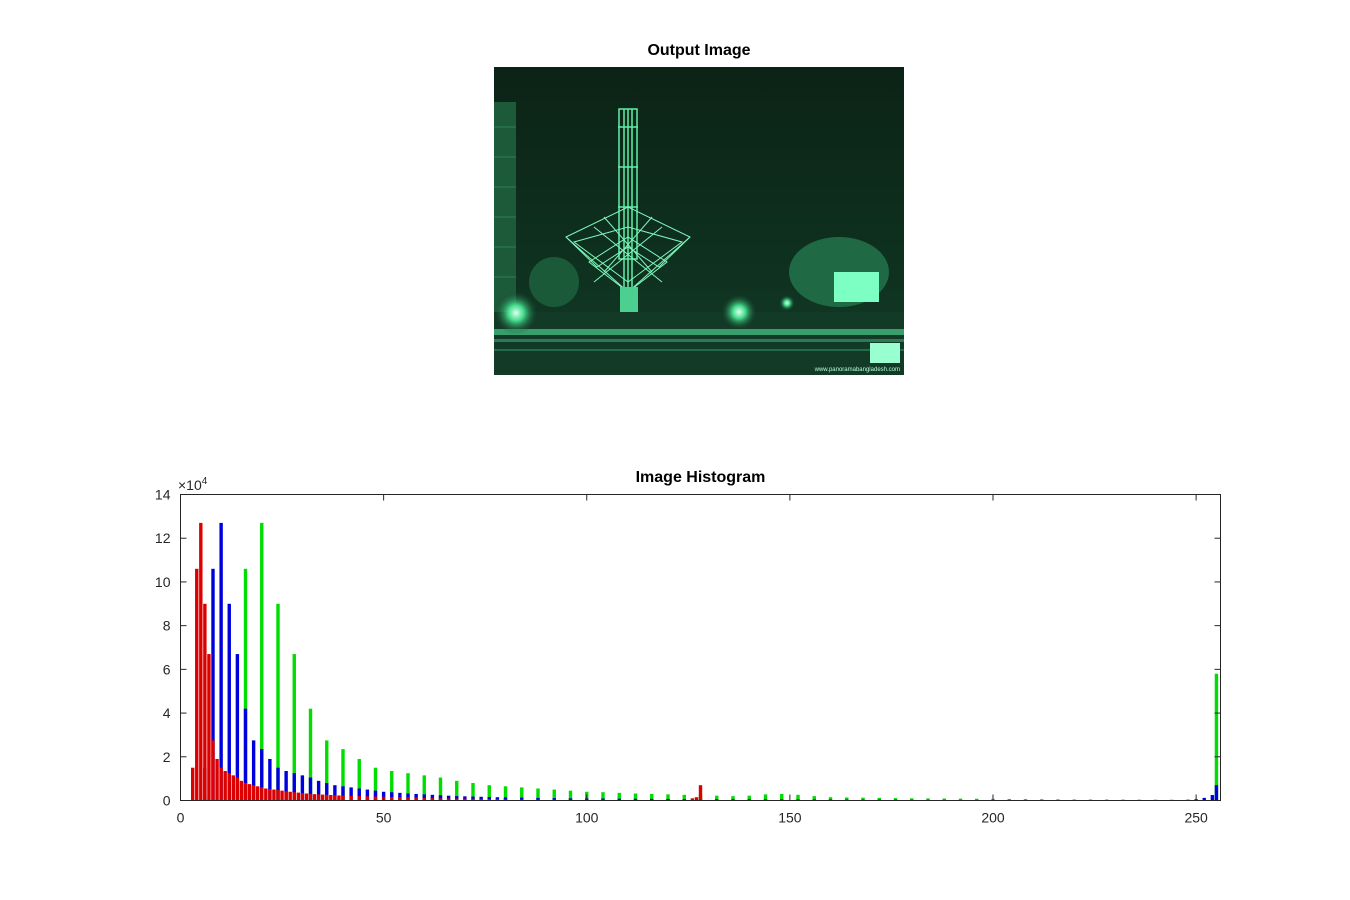 The height and width of the screenshot is (900, 1350). I want to click on output-image-title: Output Image, so click(699, 50).